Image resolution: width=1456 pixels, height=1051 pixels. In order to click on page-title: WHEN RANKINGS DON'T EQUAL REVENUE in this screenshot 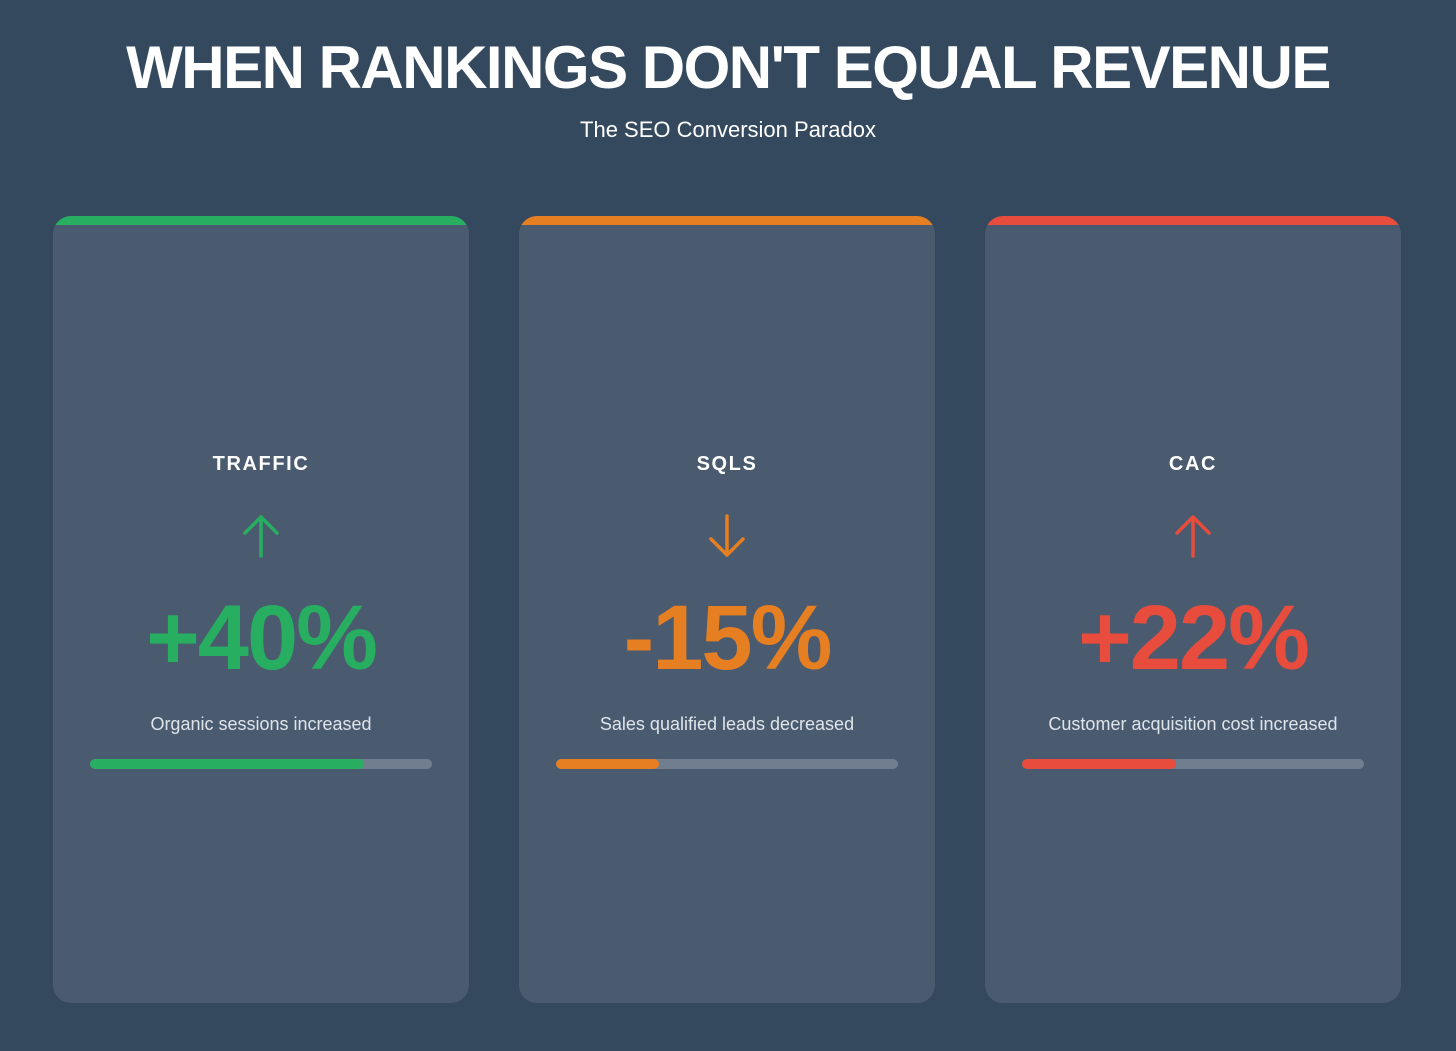, I will do `click(728, 67)`.